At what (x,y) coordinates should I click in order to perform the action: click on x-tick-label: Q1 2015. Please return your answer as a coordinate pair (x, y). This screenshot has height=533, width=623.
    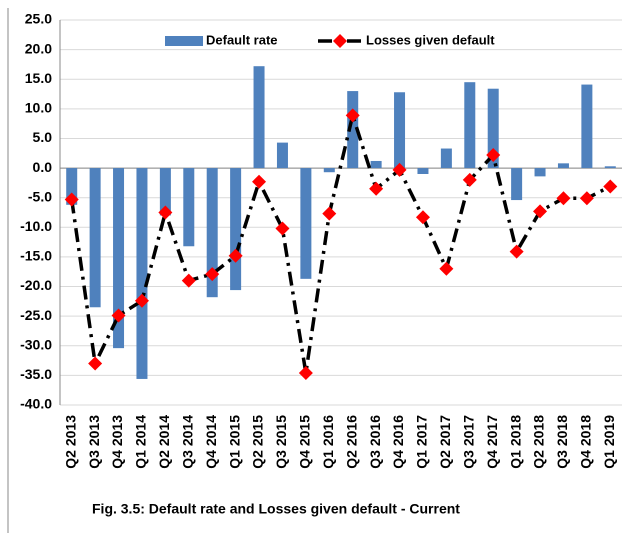
    Looking at the image, I should click on (234, 442).